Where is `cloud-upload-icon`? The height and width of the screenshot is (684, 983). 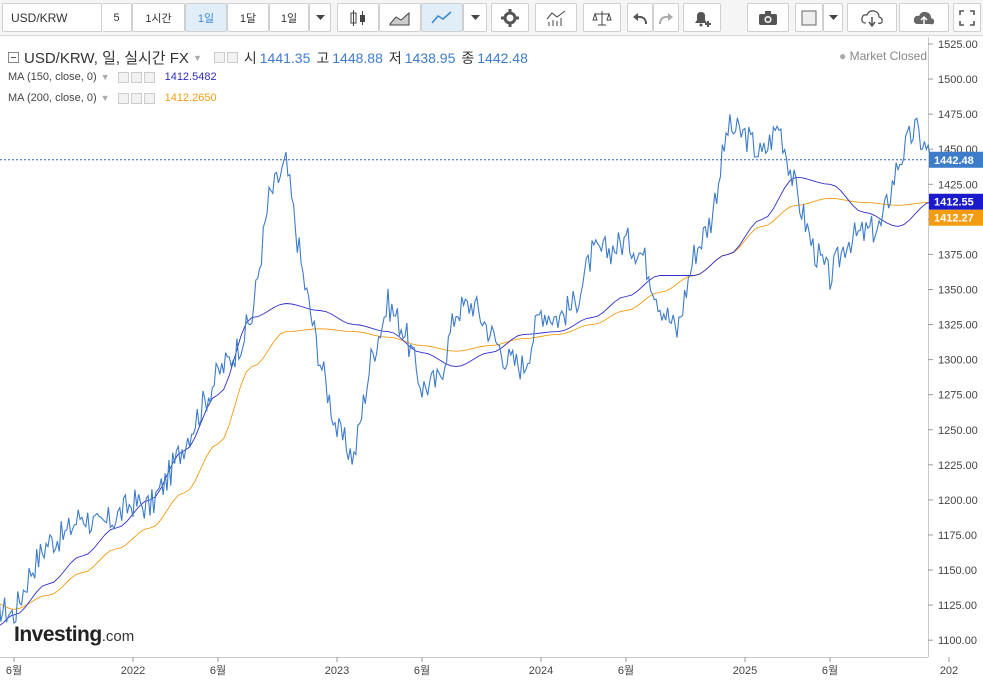 cloud-upload-icon is located at coordinates (924, 18).